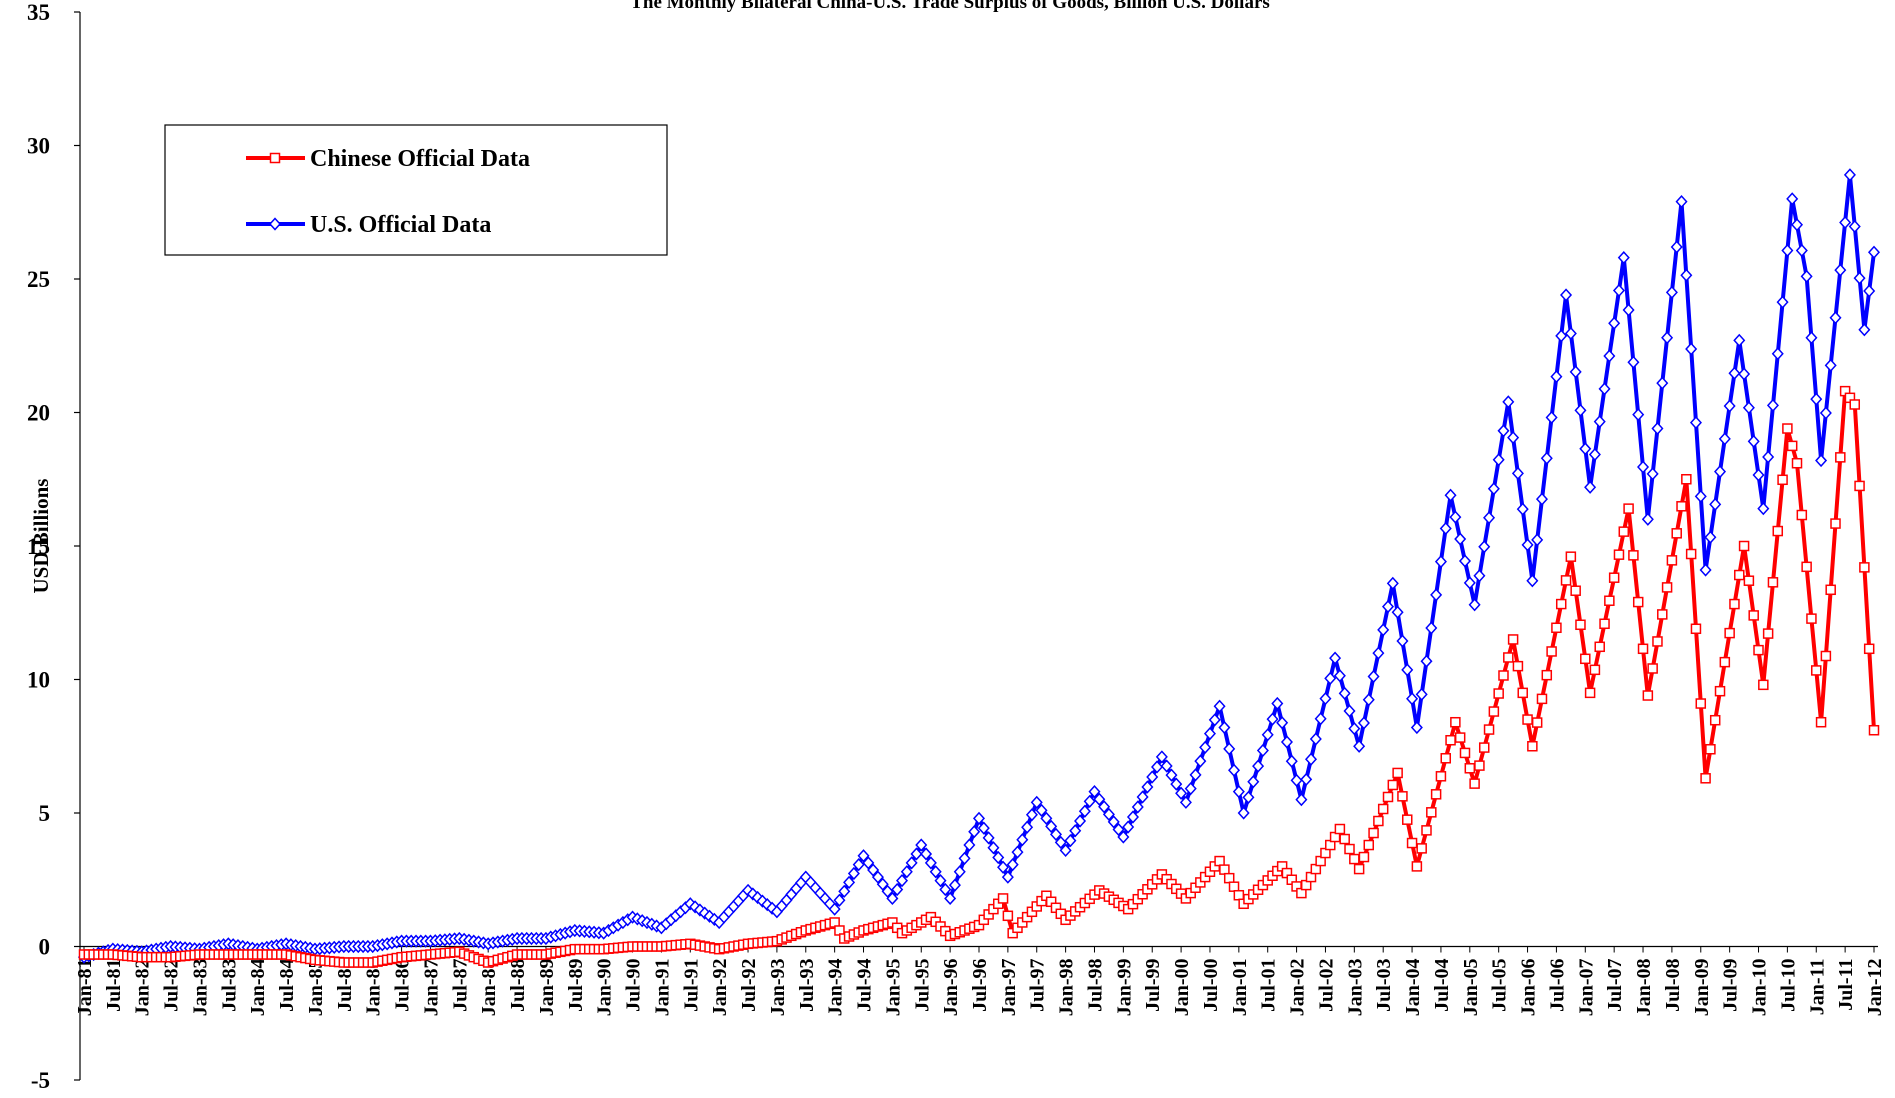 The image size is (1895, 1098). Describe the element at coordinates (287, 985) in the screenshot. I see `x-tick-label: Jul-84` at that location.